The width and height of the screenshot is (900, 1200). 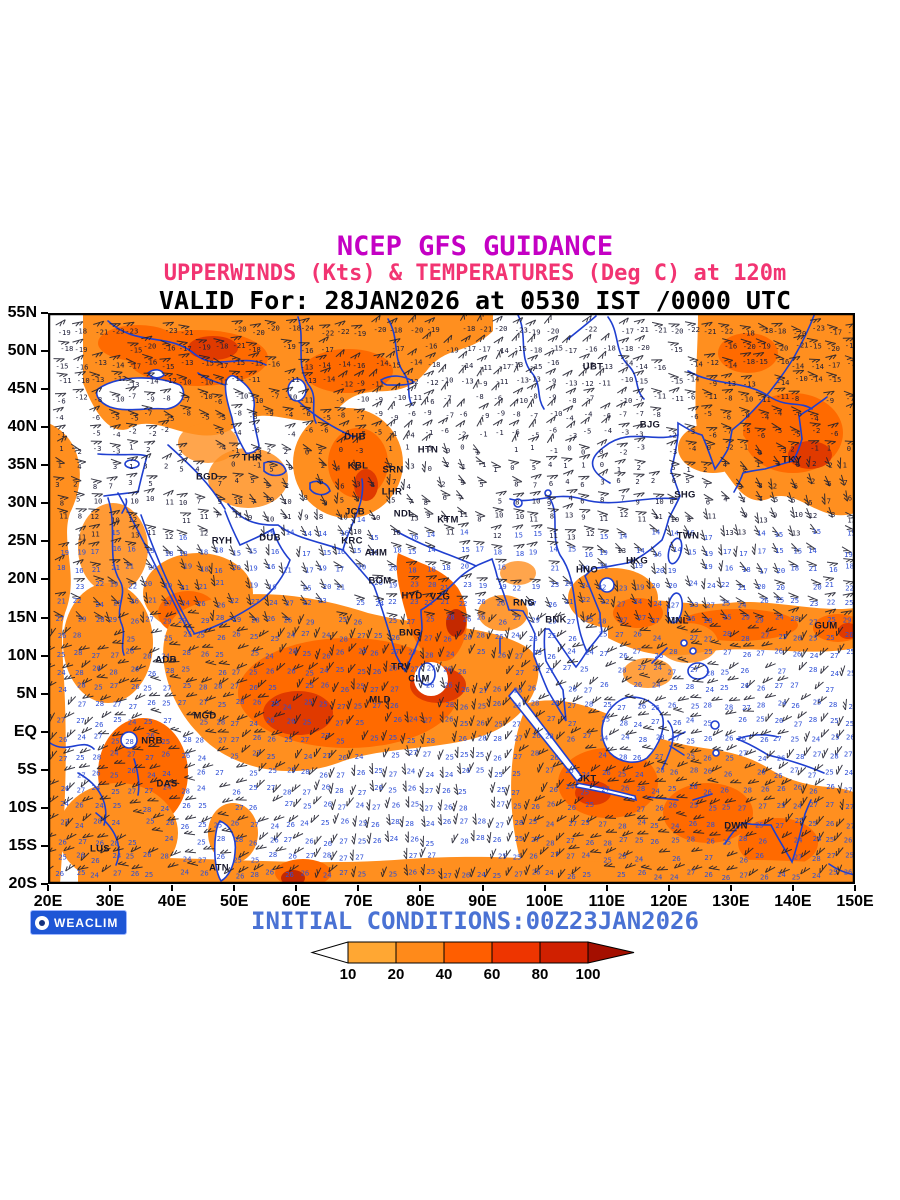 What do you see at coordinates (475, 964) in the screenshot?
I see `wind-speed-colorbar: 10 20 40 60 80 100` at bounding box center [475, 964].